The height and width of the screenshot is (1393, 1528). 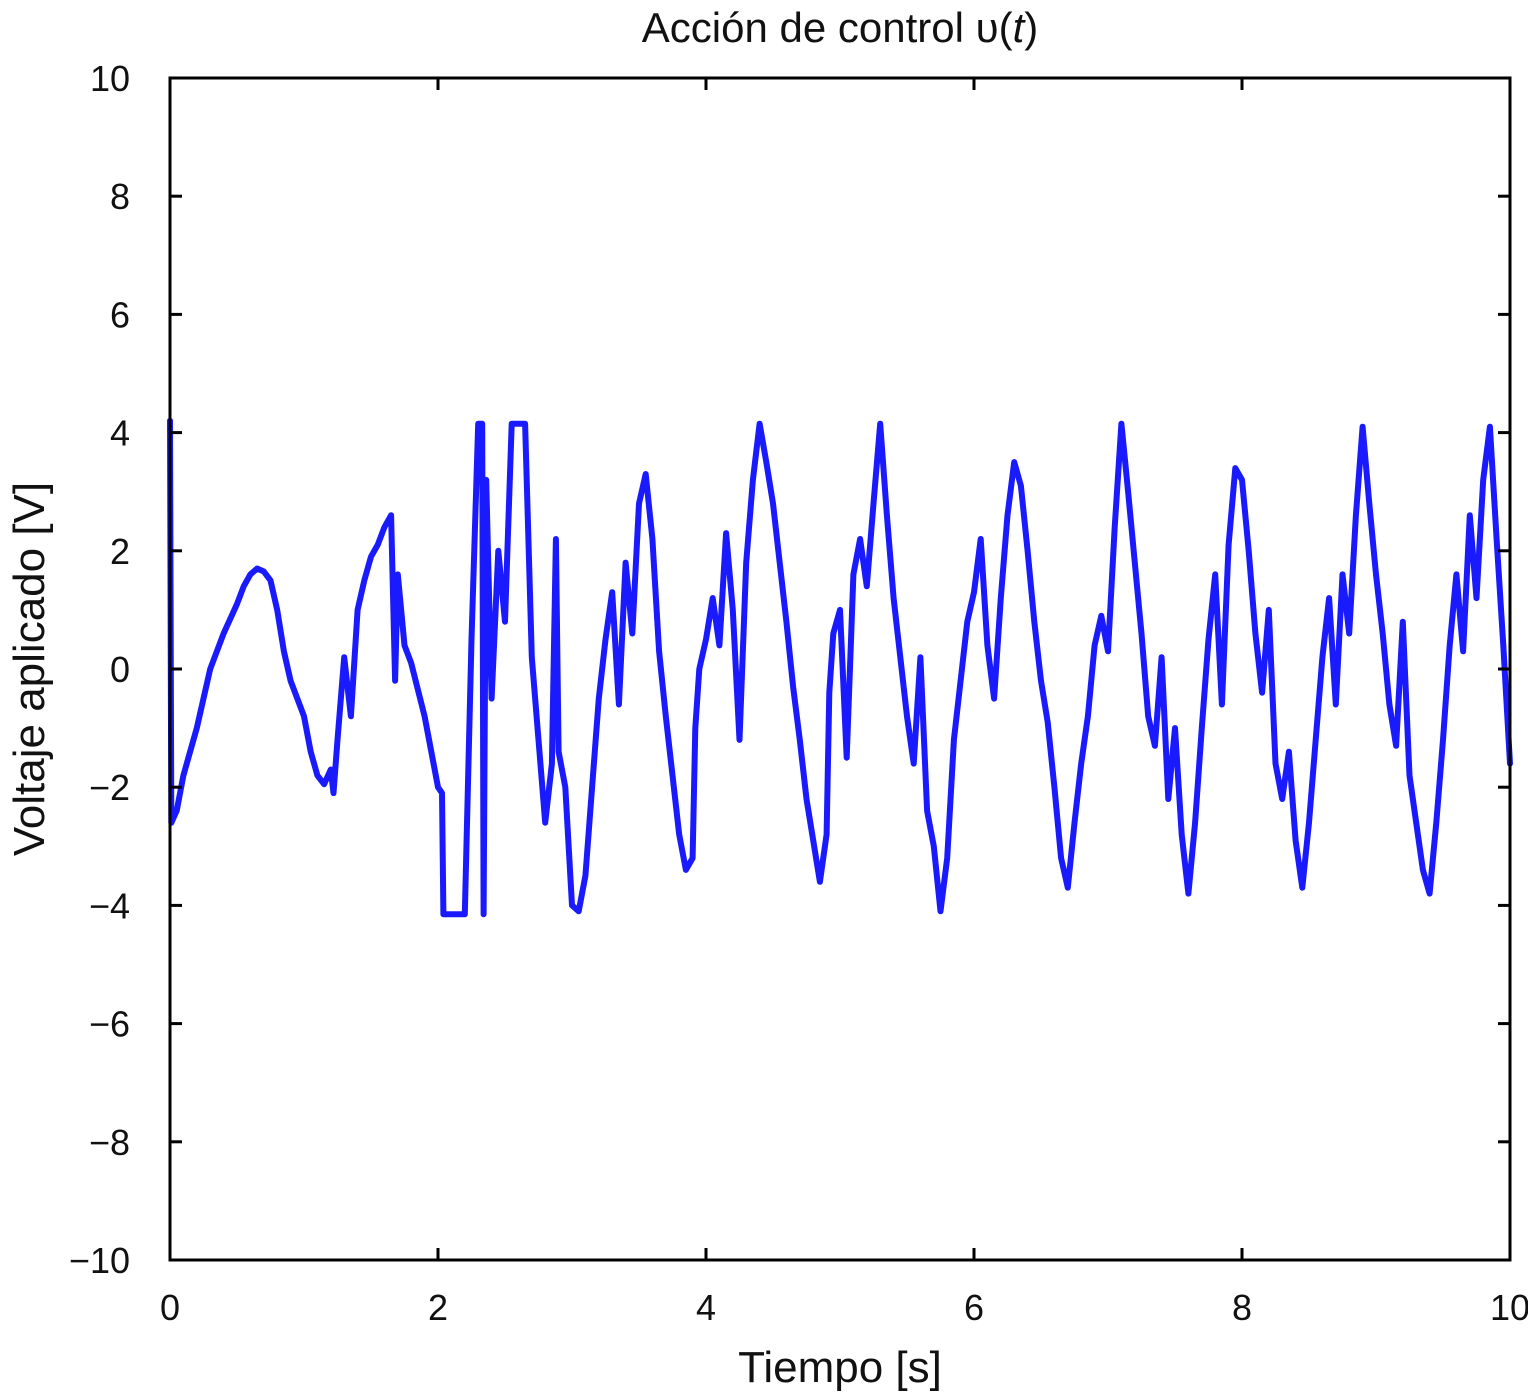 I want to click on y-tick-label: 8, so click(x=120, y=196).